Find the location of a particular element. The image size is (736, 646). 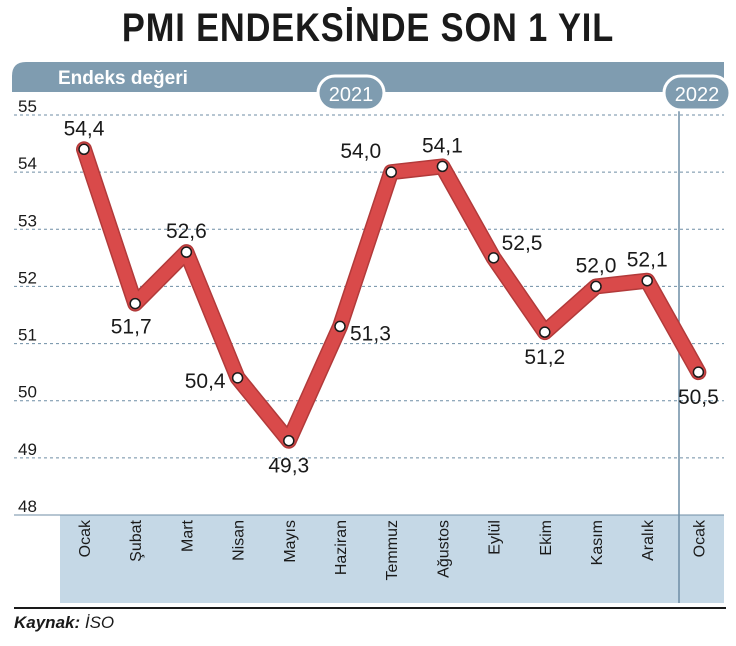

x-category-label: Mart is located at coordinates (187, 535).